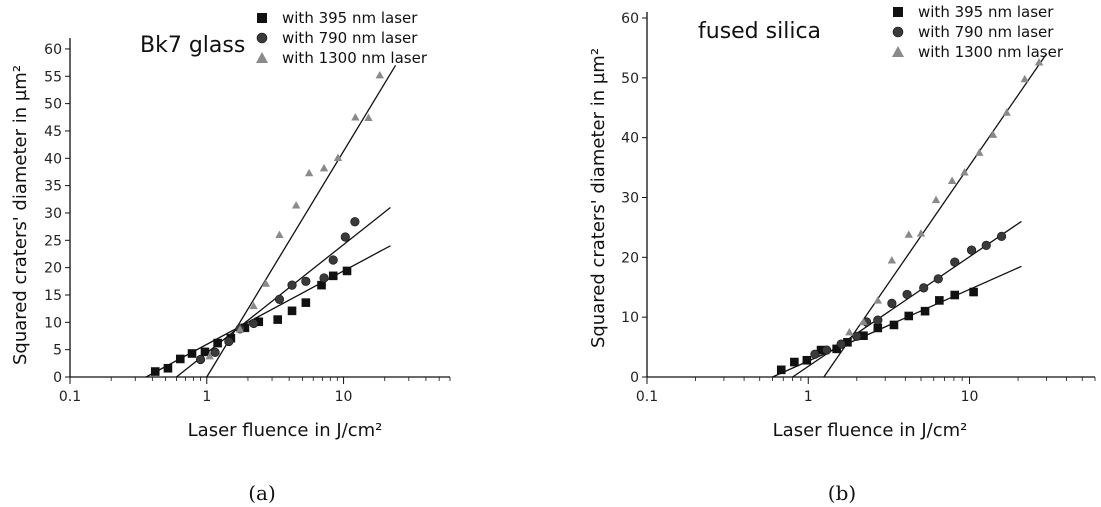 This screenshot has width=1101, height=507. Describe the element at coordinates (53, 296) in the screenshot. I see `y-tick-label: 15` at that location.